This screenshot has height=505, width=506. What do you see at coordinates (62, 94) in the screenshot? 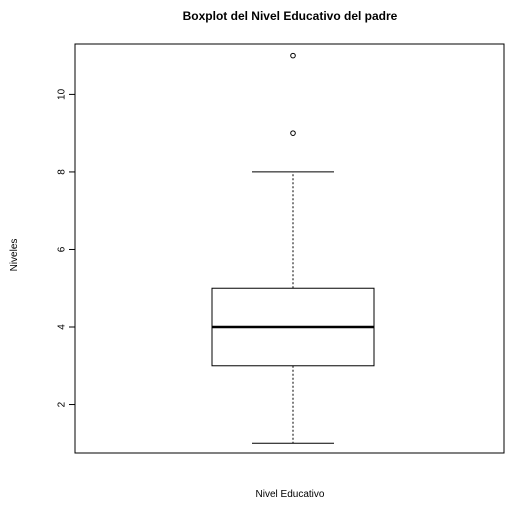
I see `y-tick-label: 10` at bounding box center [62, 94].